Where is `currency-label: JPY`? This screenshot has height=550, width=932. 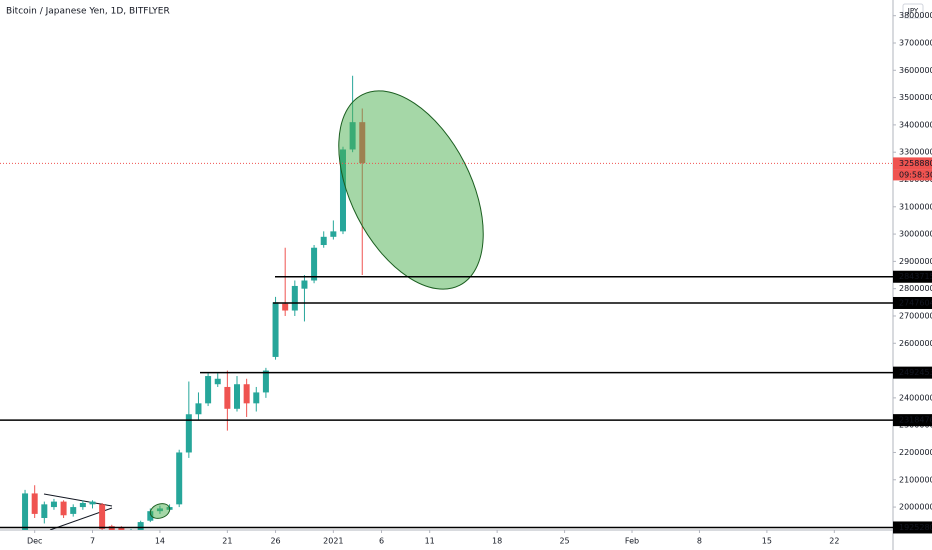 currency-label: JPY is located at coordinates (913, 11).